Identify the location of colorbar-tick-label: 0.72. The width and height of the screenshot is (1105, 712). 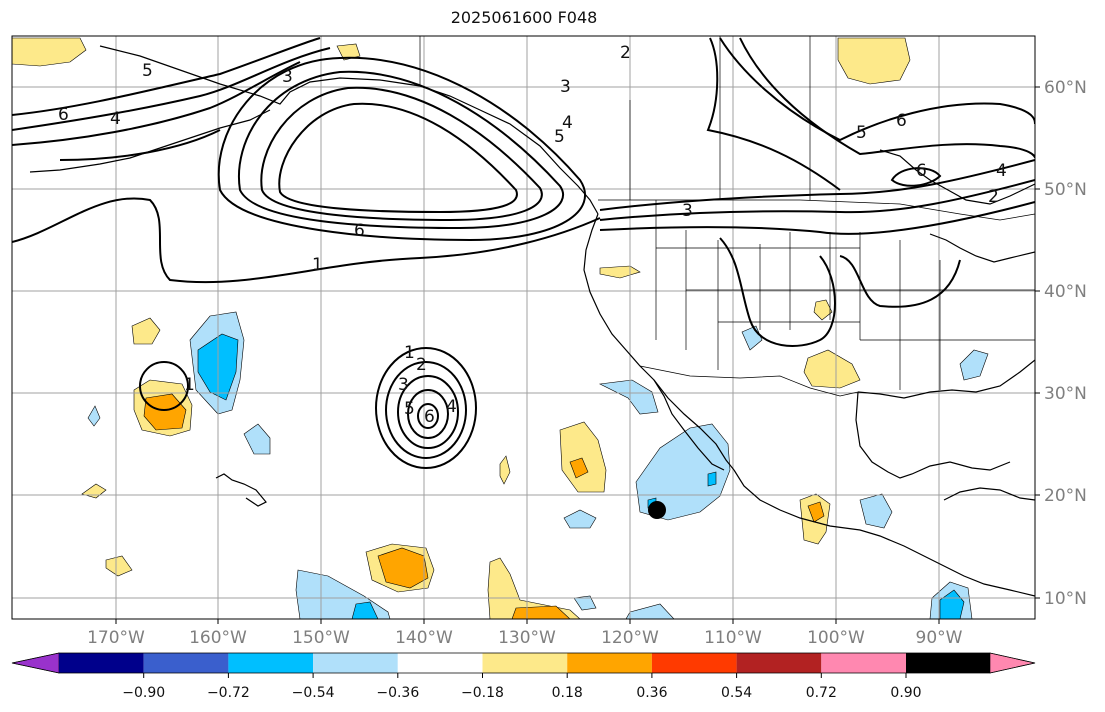
(821, 693).